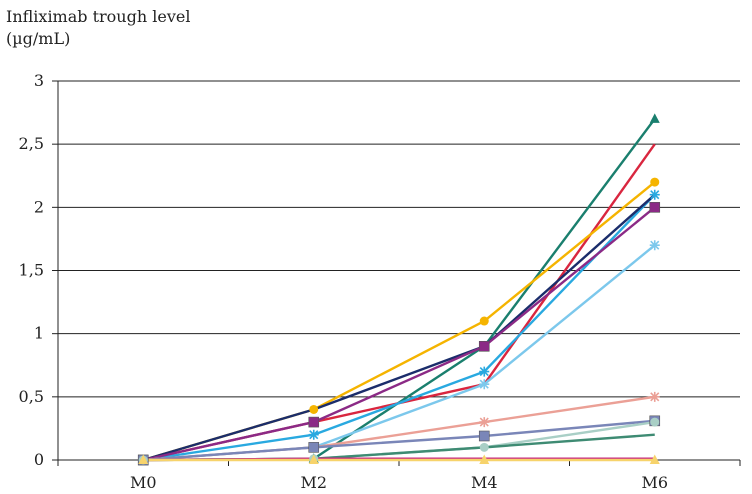 Image resolution: width=752 pixels, height=494 pixels. I want to click on y-tick-label: 1, so click(39, 333).